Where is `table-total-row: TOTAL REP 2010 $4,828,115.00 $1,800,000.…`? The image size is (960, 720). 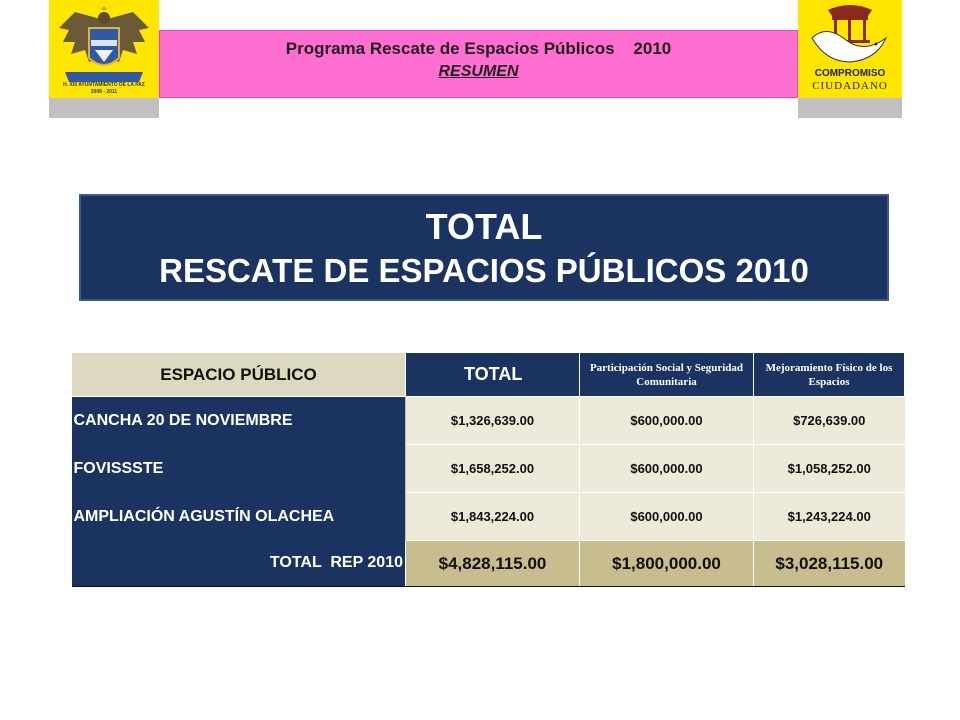 table-total-row: TOTAL REP 2010 $4,828,115.00 $1,800,000.… is located at coordinates (488, 563).